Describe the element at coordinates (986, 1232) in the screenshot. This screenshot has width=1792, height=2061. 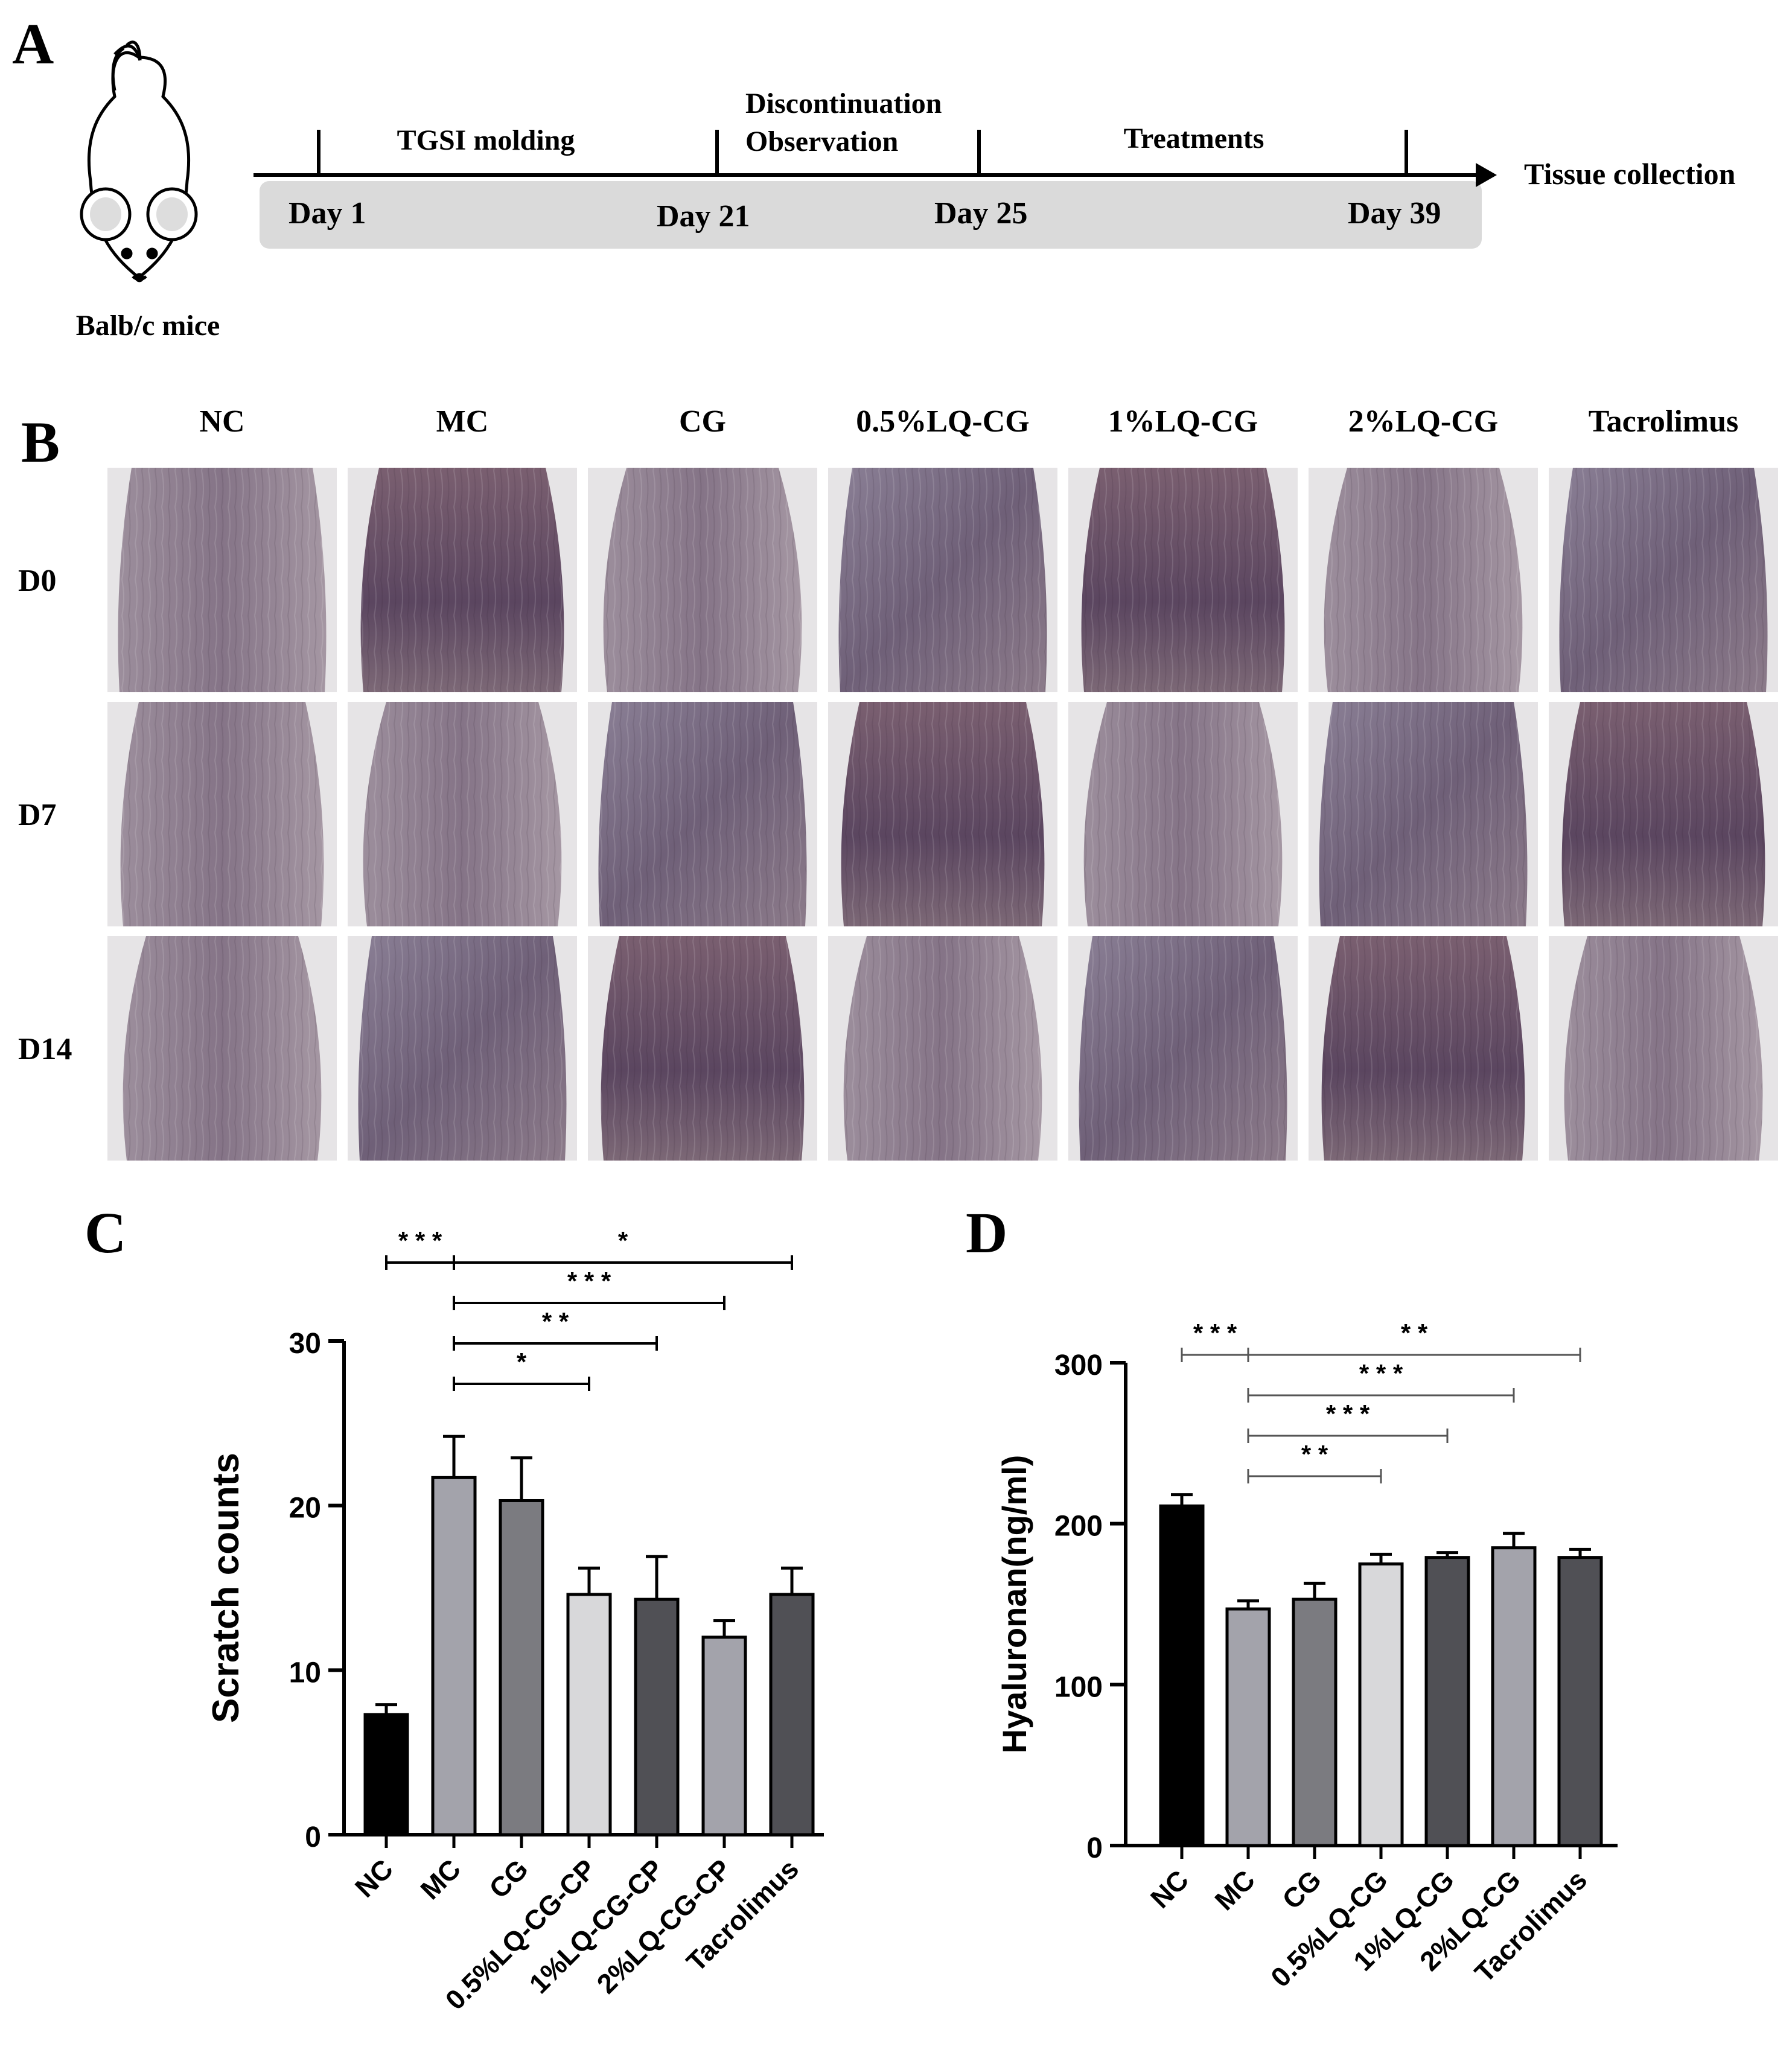
I see `panel-label-d: D` at that location.